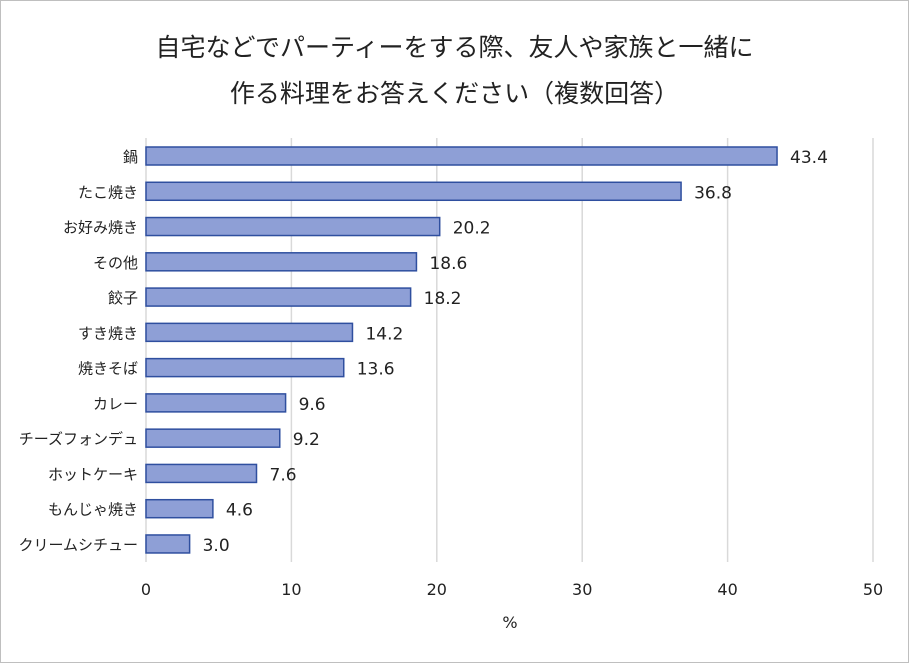 The width and height of the screenshot is (909, 663). Describe the element at coordinates (454, 93) in the screenshot. I see `chart-title-line-2: 作る料理をお答えください（複数回答）` at that location.